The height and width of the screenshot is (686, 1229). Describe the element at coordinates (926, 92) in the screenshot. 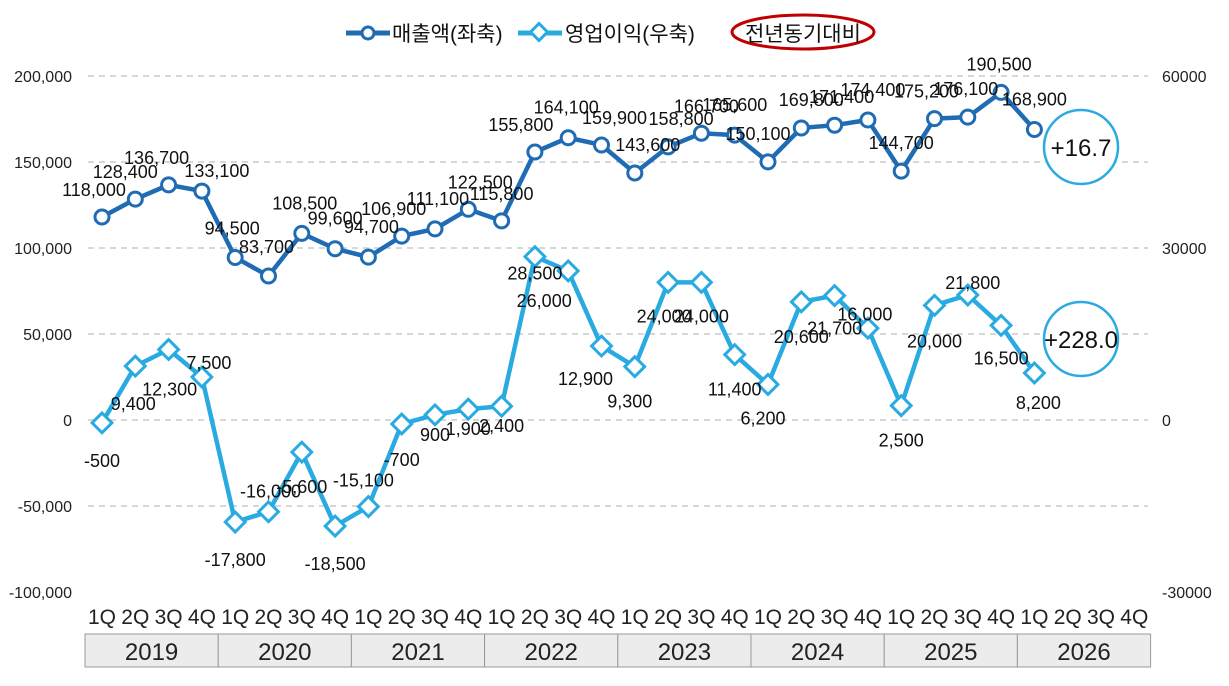

I see `revenue-data-label: 175,200` at that location.